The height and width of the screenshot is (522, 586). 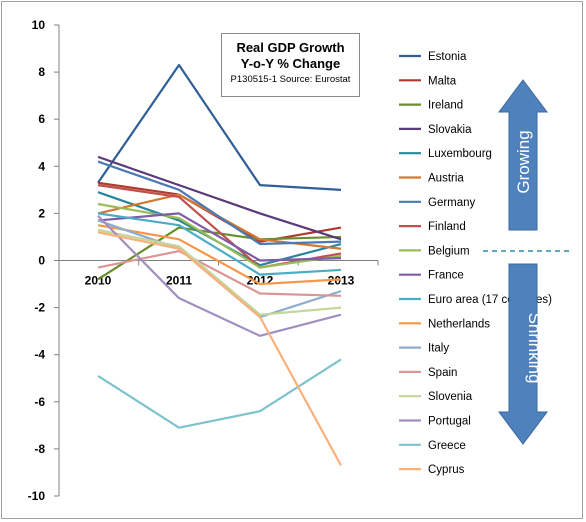 What do you see at coordinates (39, 402) in the screenshot?
I see `y-tick-label: -6` at bounding box center [39, 402].